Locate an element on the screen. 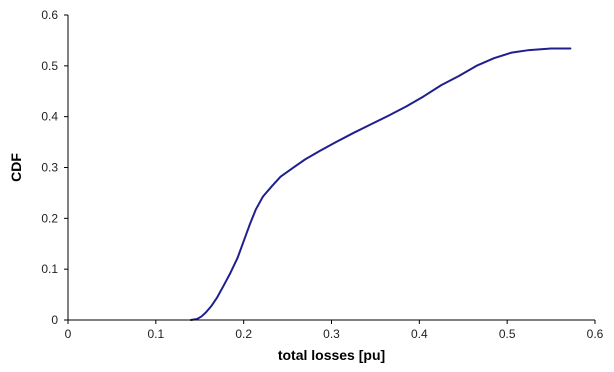 The width and height of the screenshot is (614, 372). x-tick-label: 0.5 is located at coordinates (507, 334).